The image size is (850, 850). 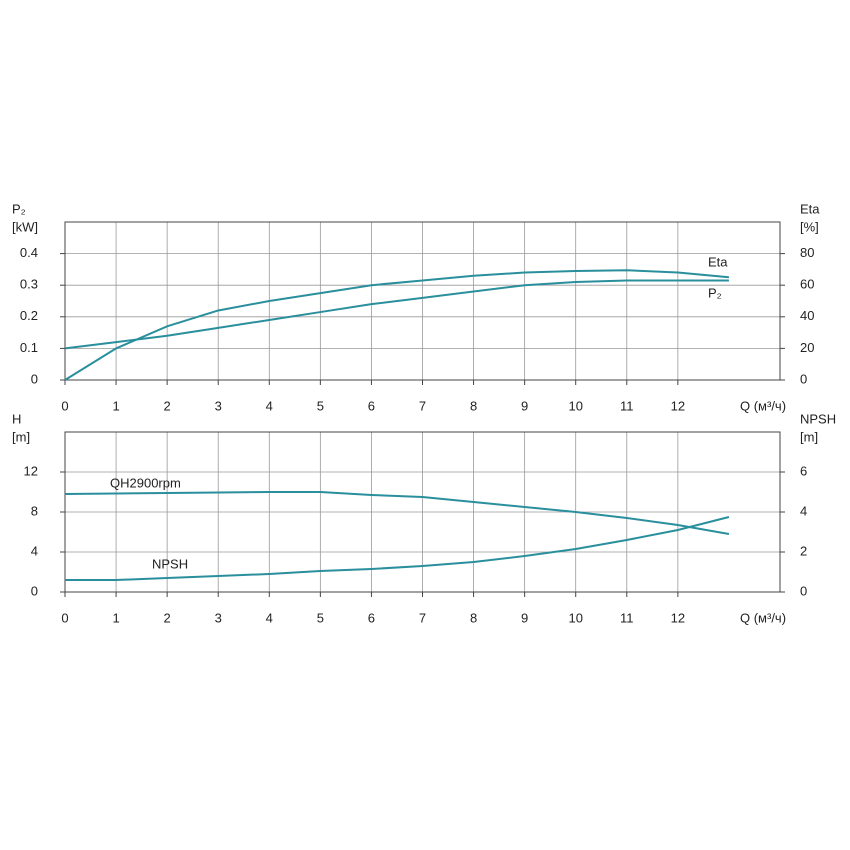 I want to click on y2-axis-unit: [m], so click(x=809, y=436).